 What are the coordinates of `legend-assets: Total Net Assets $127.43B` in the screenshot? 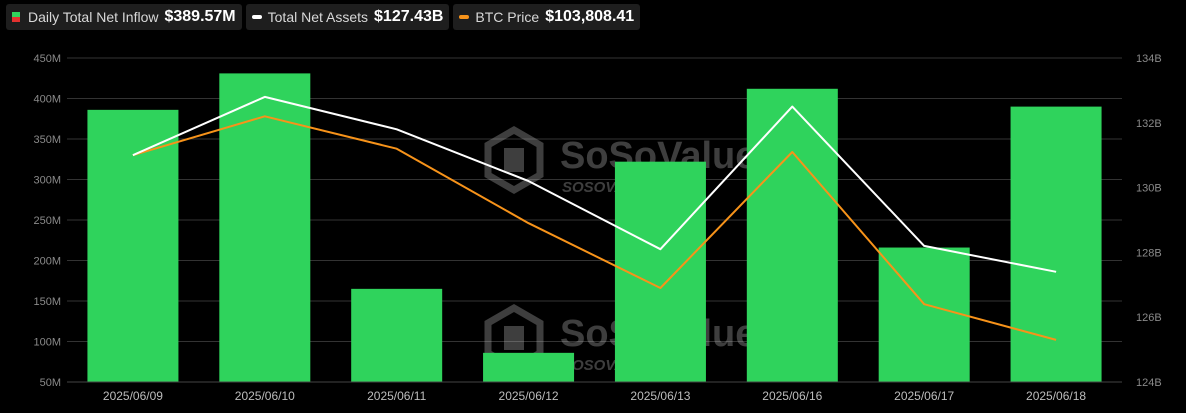 It's located at (347, 17).